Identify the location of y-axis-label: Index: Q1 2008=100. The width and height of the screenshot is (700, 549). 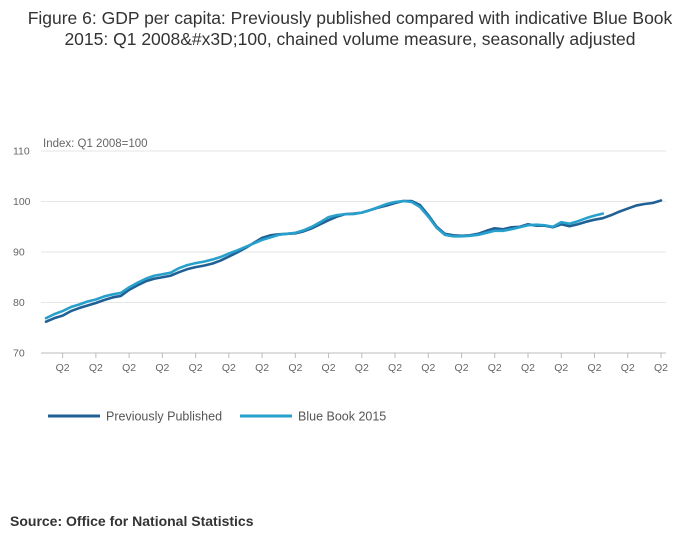
(95, 144).